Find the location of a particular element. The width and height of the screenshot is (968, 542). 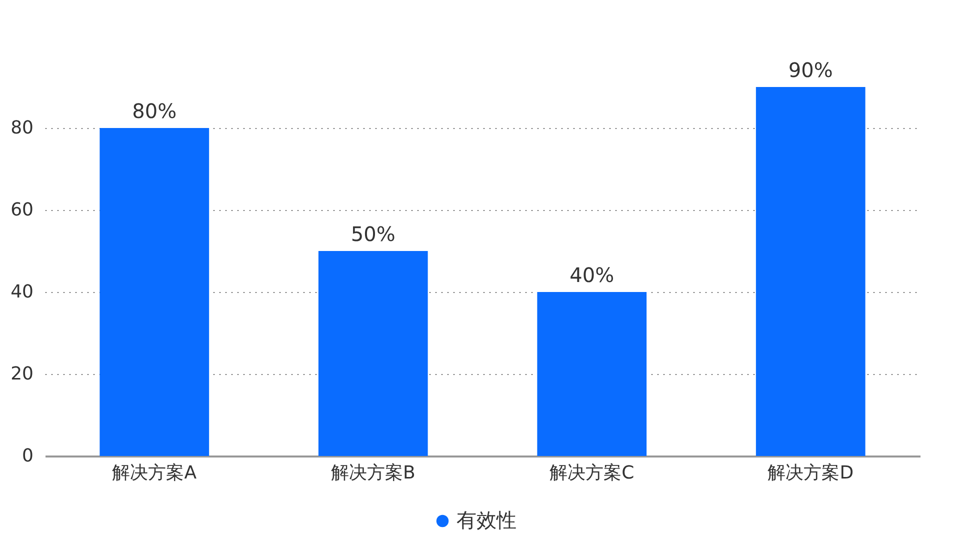

y-tick-label: 20 is located at coordinates (22, 374).